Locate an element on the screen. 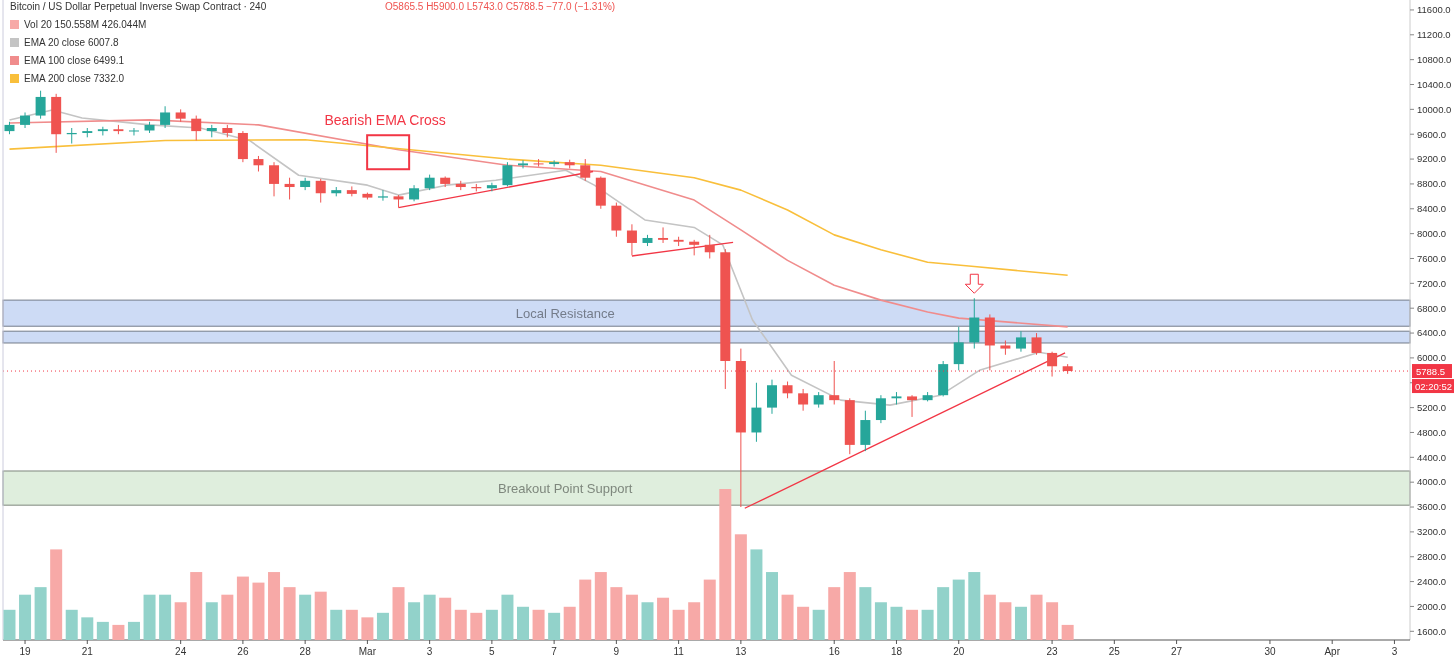  y-tick-label: 4800.0 is located at coordinates (1432, 432).